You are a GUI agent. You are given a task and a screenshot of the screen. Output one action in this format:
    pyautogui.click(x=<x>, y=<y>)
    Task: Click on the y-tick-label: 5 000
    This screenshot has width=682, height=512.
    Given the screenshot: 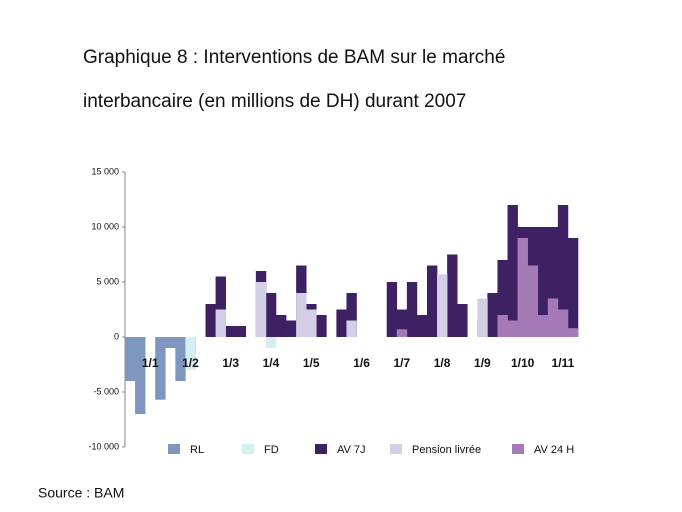 What is the action you would take?
    pyautogui.click(x=107, y=281)
    